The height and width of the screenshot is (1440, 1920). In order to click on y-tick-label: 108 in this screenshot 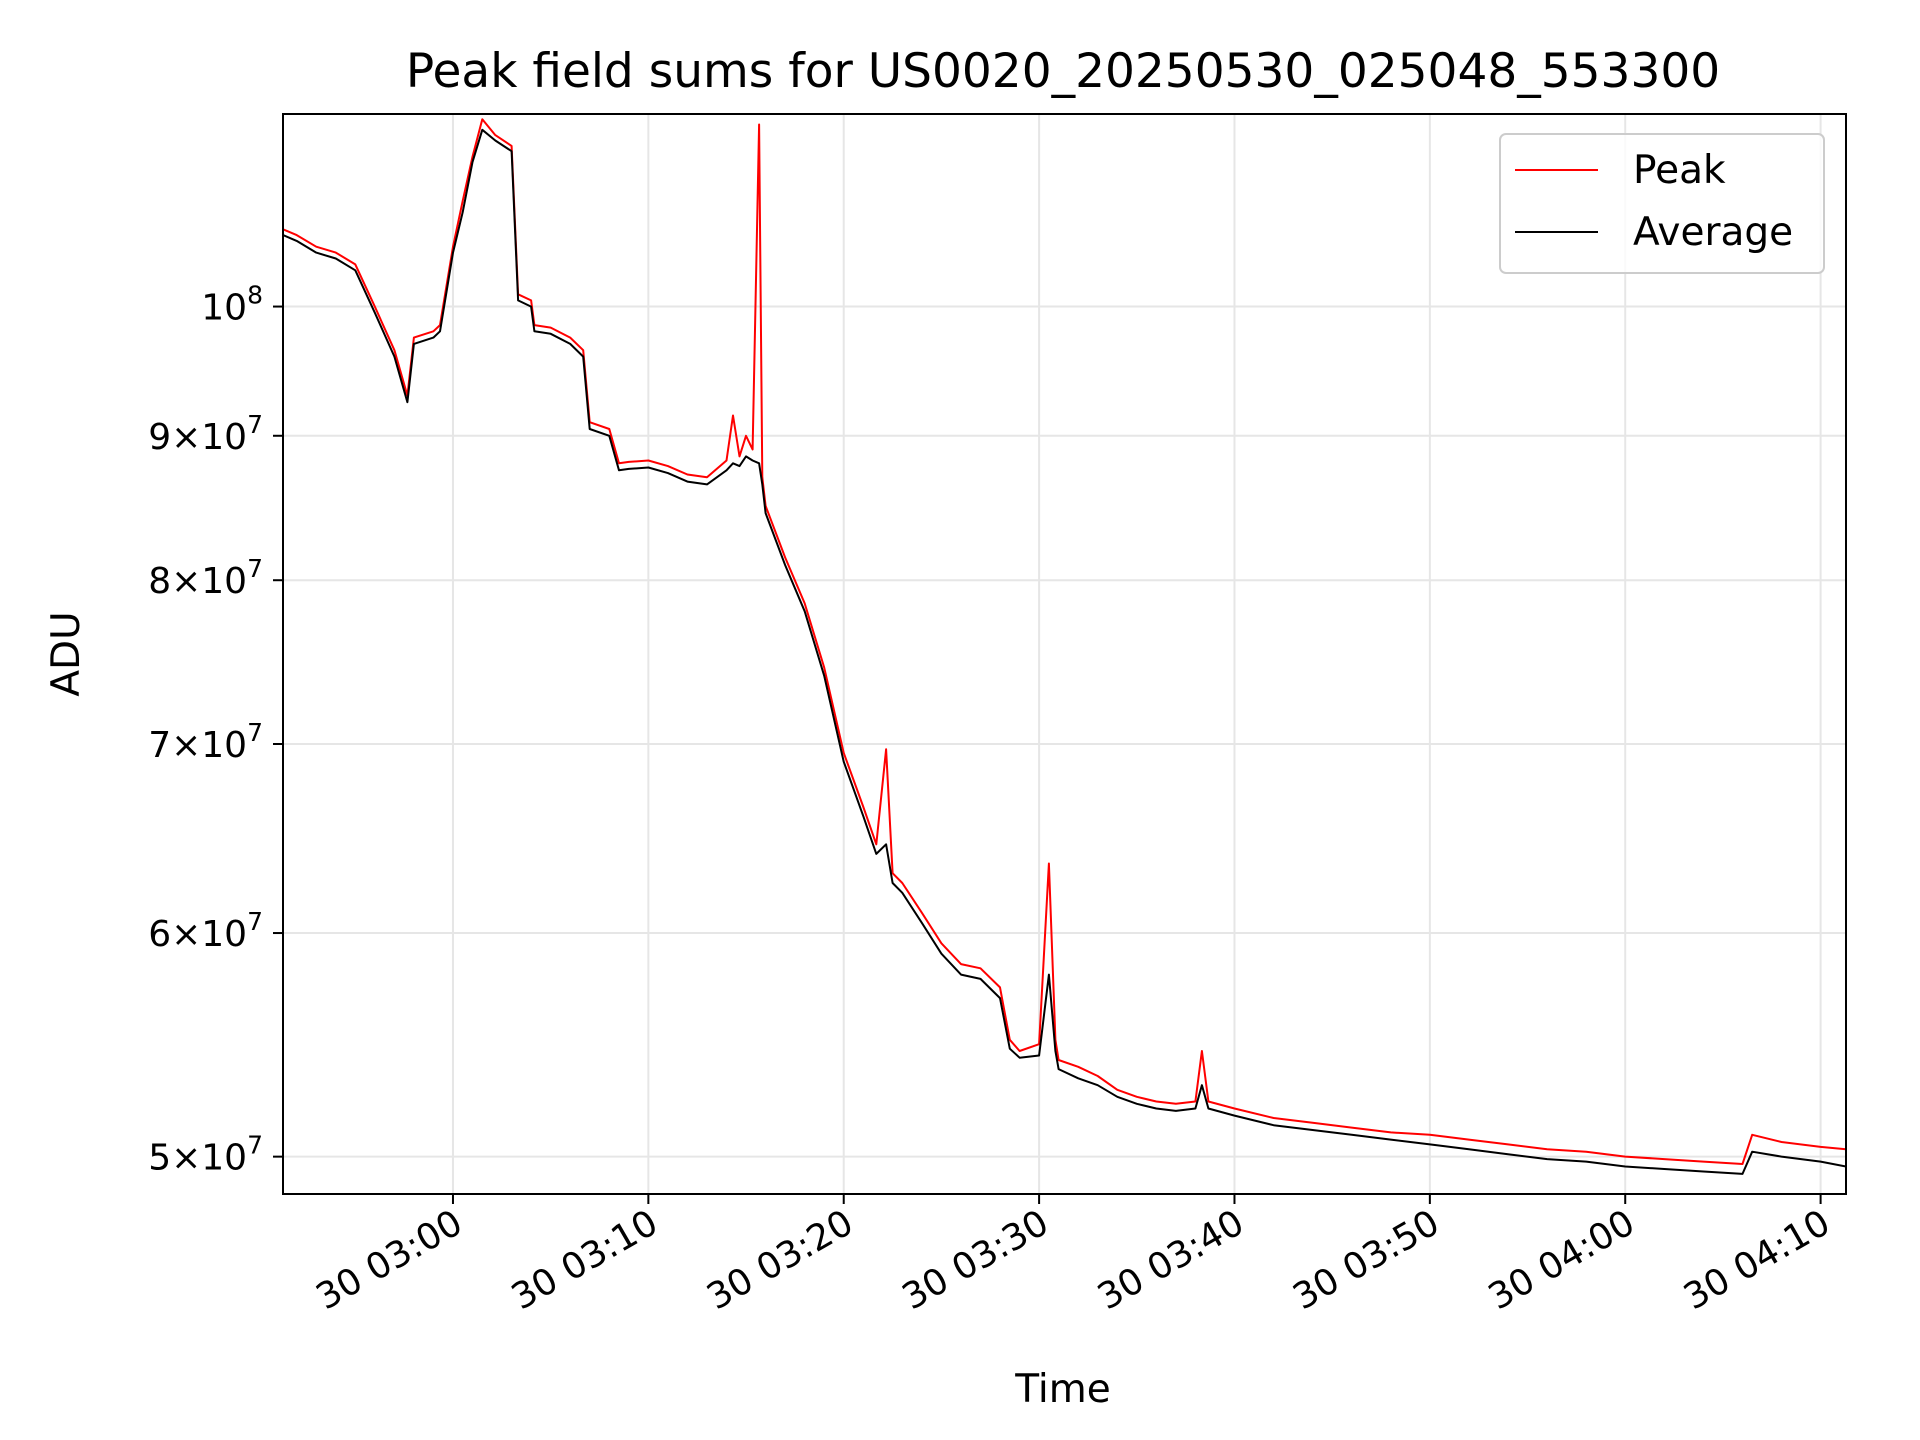, I will do `click(232, 305)`.